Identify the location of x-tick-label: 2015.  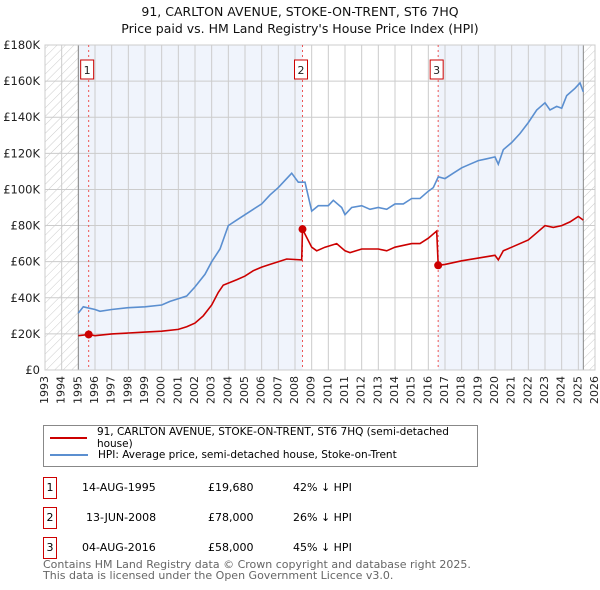
(411, 390).